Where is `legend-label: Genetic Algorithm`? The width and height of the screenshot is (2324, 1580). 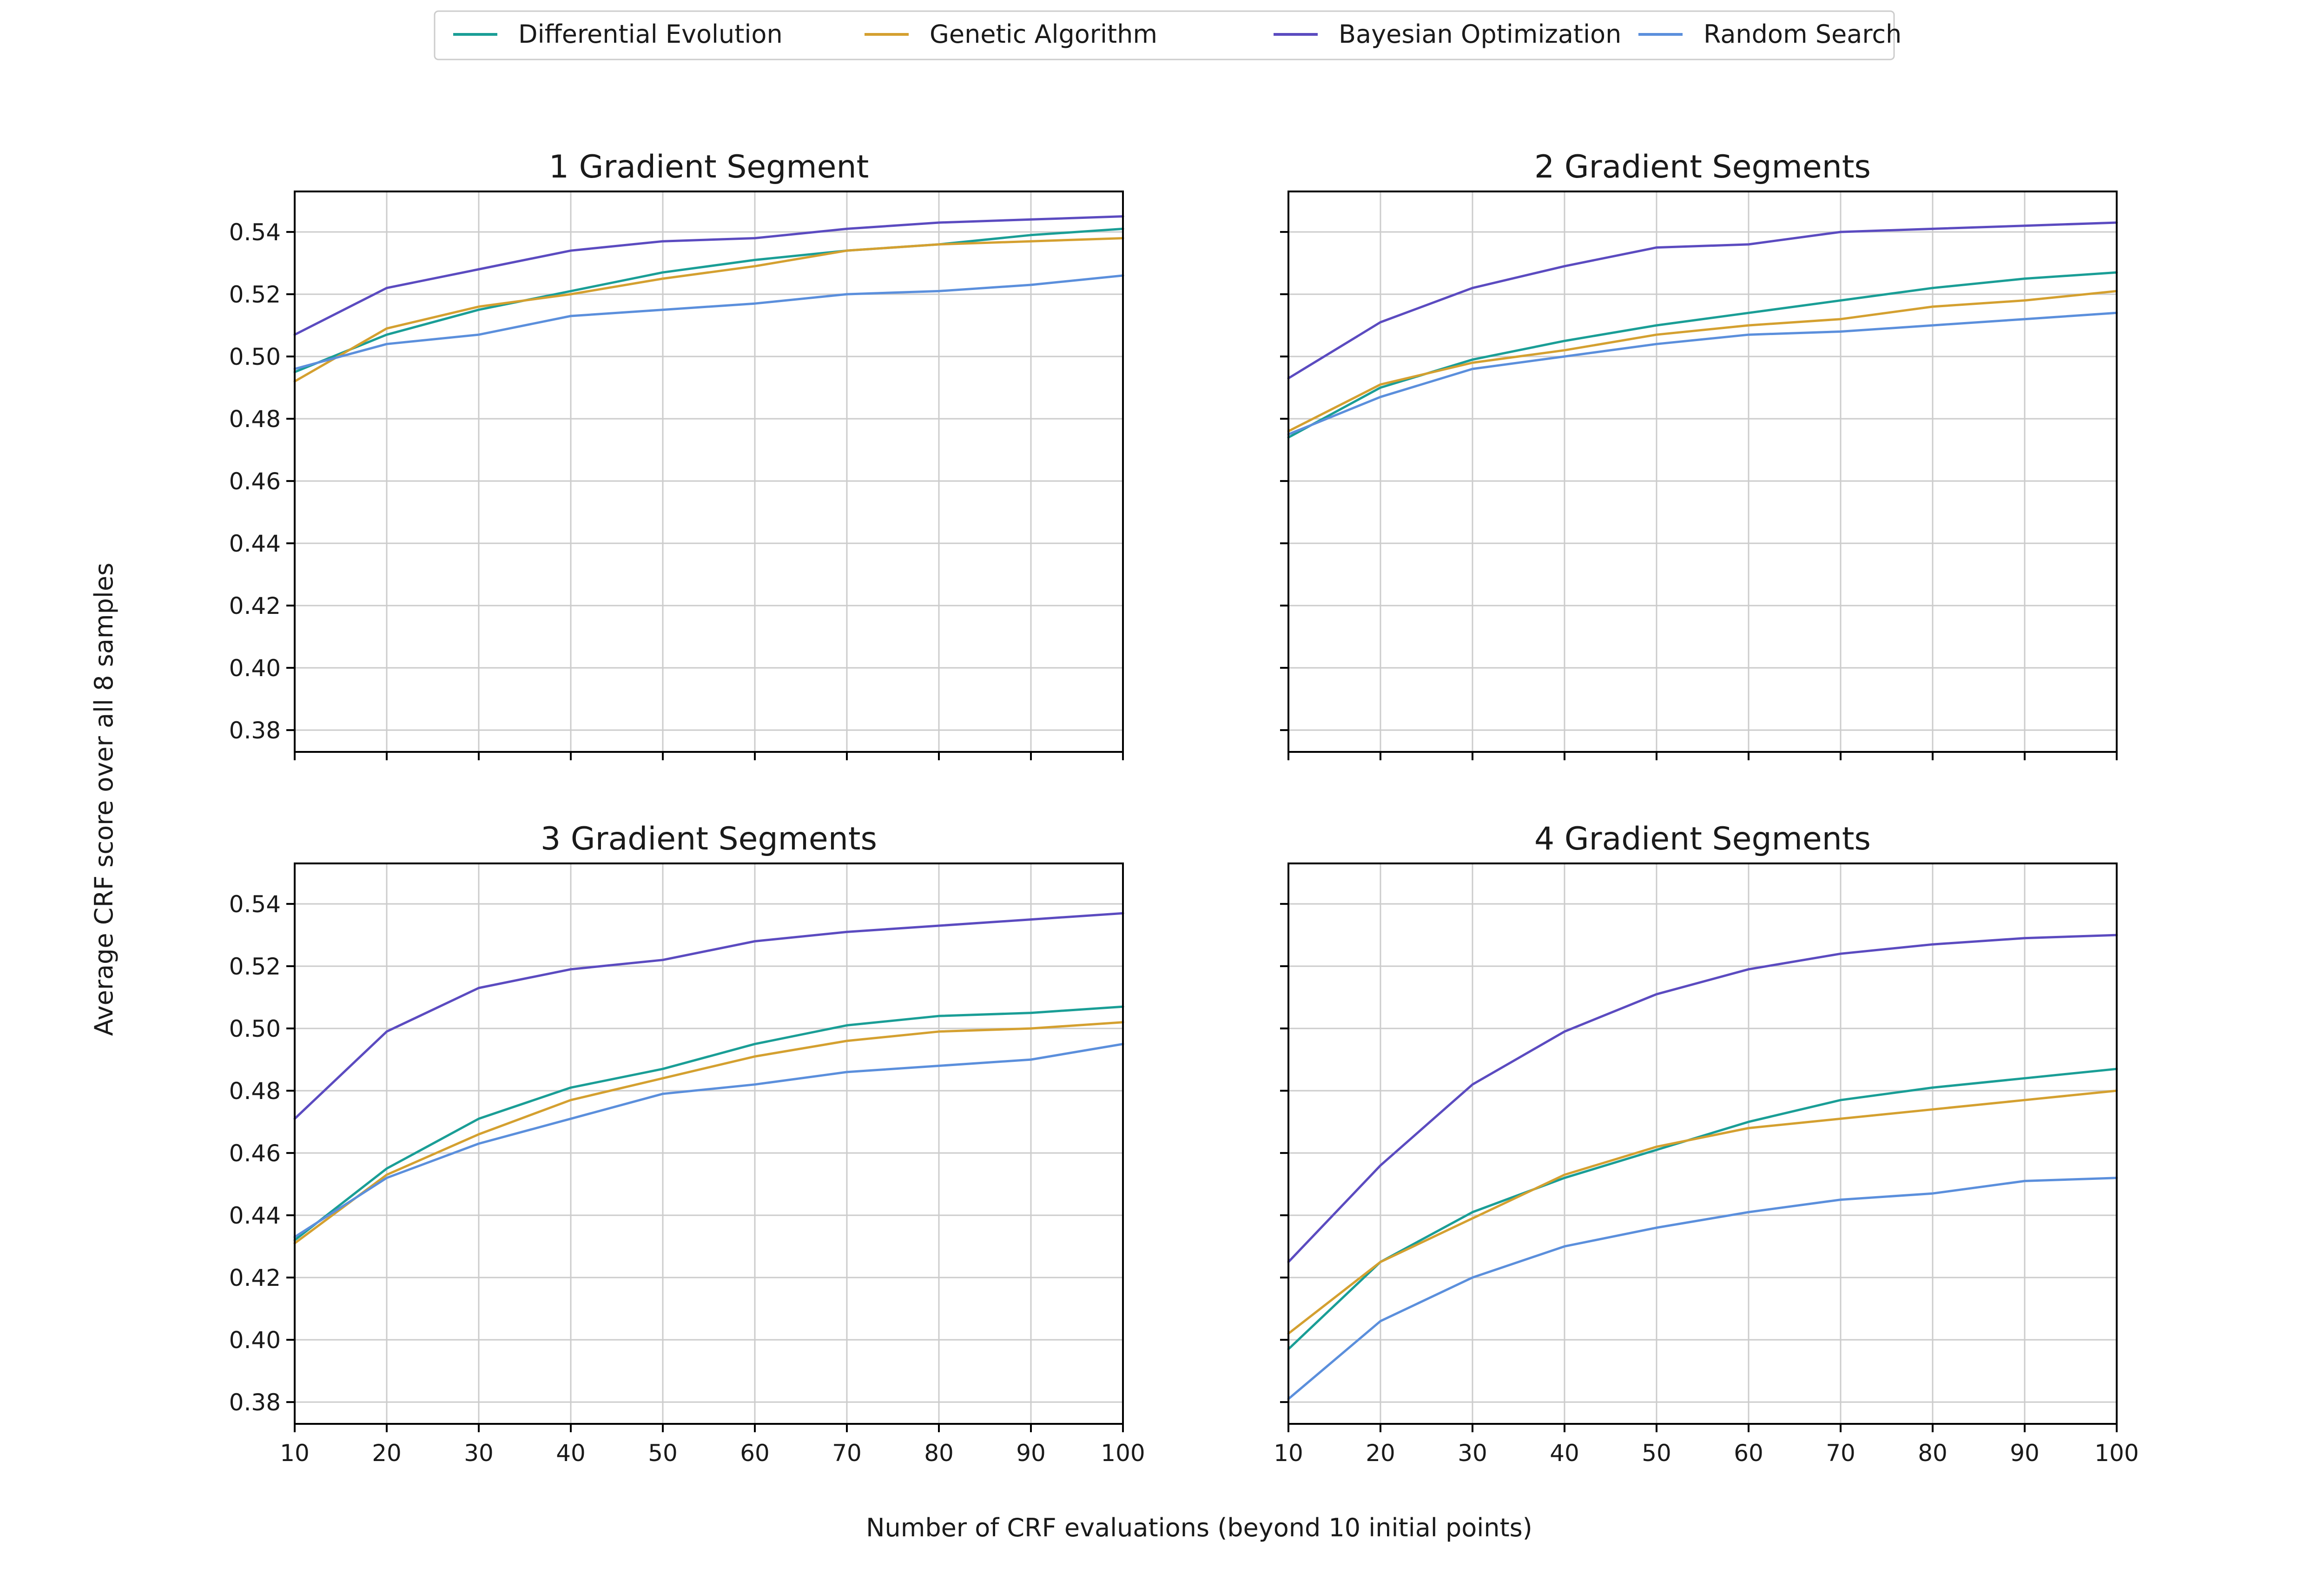 legend-label: Genetic Algorithm is located at coordinates (1043, 34).